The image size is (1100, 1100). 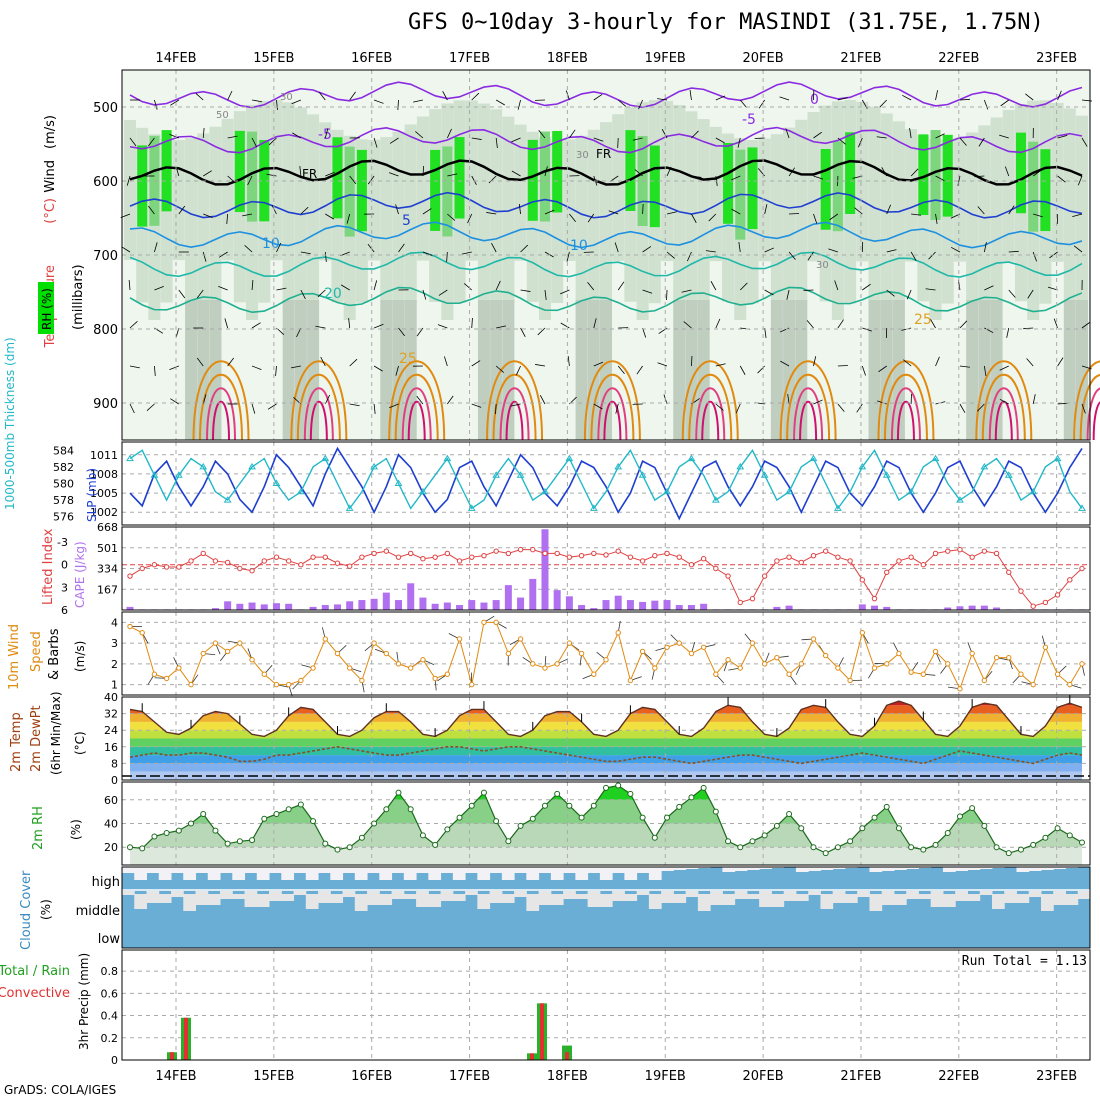 What do you see at coordinates (84, 1001) in the screenshot?
I see `ylabel-precip: 3hr Precip (mm)` at bounding box center [84, 1001].